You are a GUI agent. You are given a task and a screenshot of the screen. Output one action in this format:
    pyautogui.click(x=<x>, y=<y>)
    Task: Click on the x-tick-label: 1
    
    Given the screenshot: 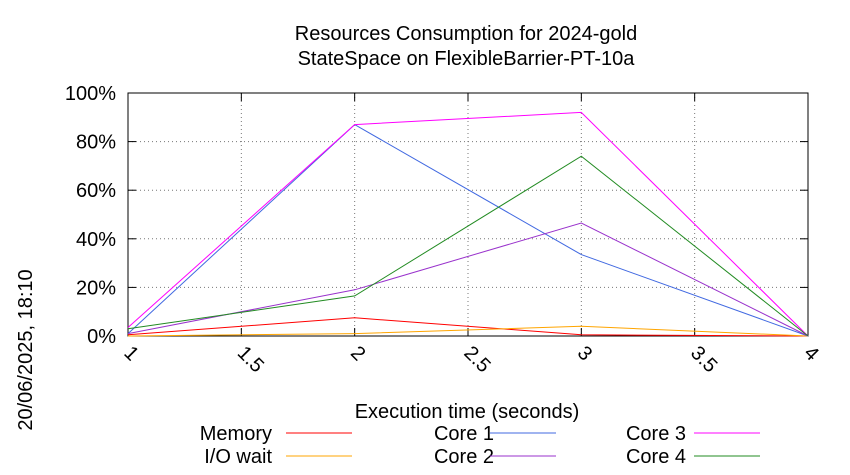 What is the action you would take?
    pyautogui.click(x=130, y=353)
    